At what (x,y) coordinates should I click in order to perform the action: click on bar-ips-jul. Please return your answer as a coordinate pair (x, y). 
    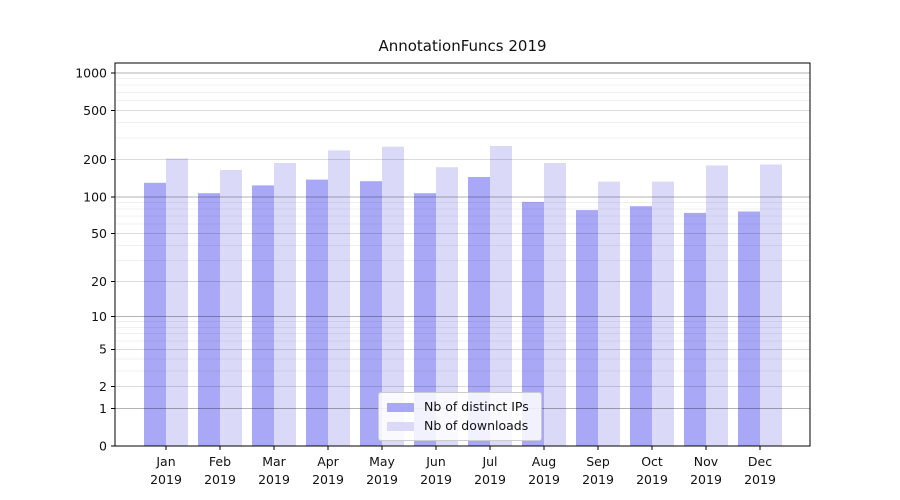
    Looking at the image, I should click on (479, 311).